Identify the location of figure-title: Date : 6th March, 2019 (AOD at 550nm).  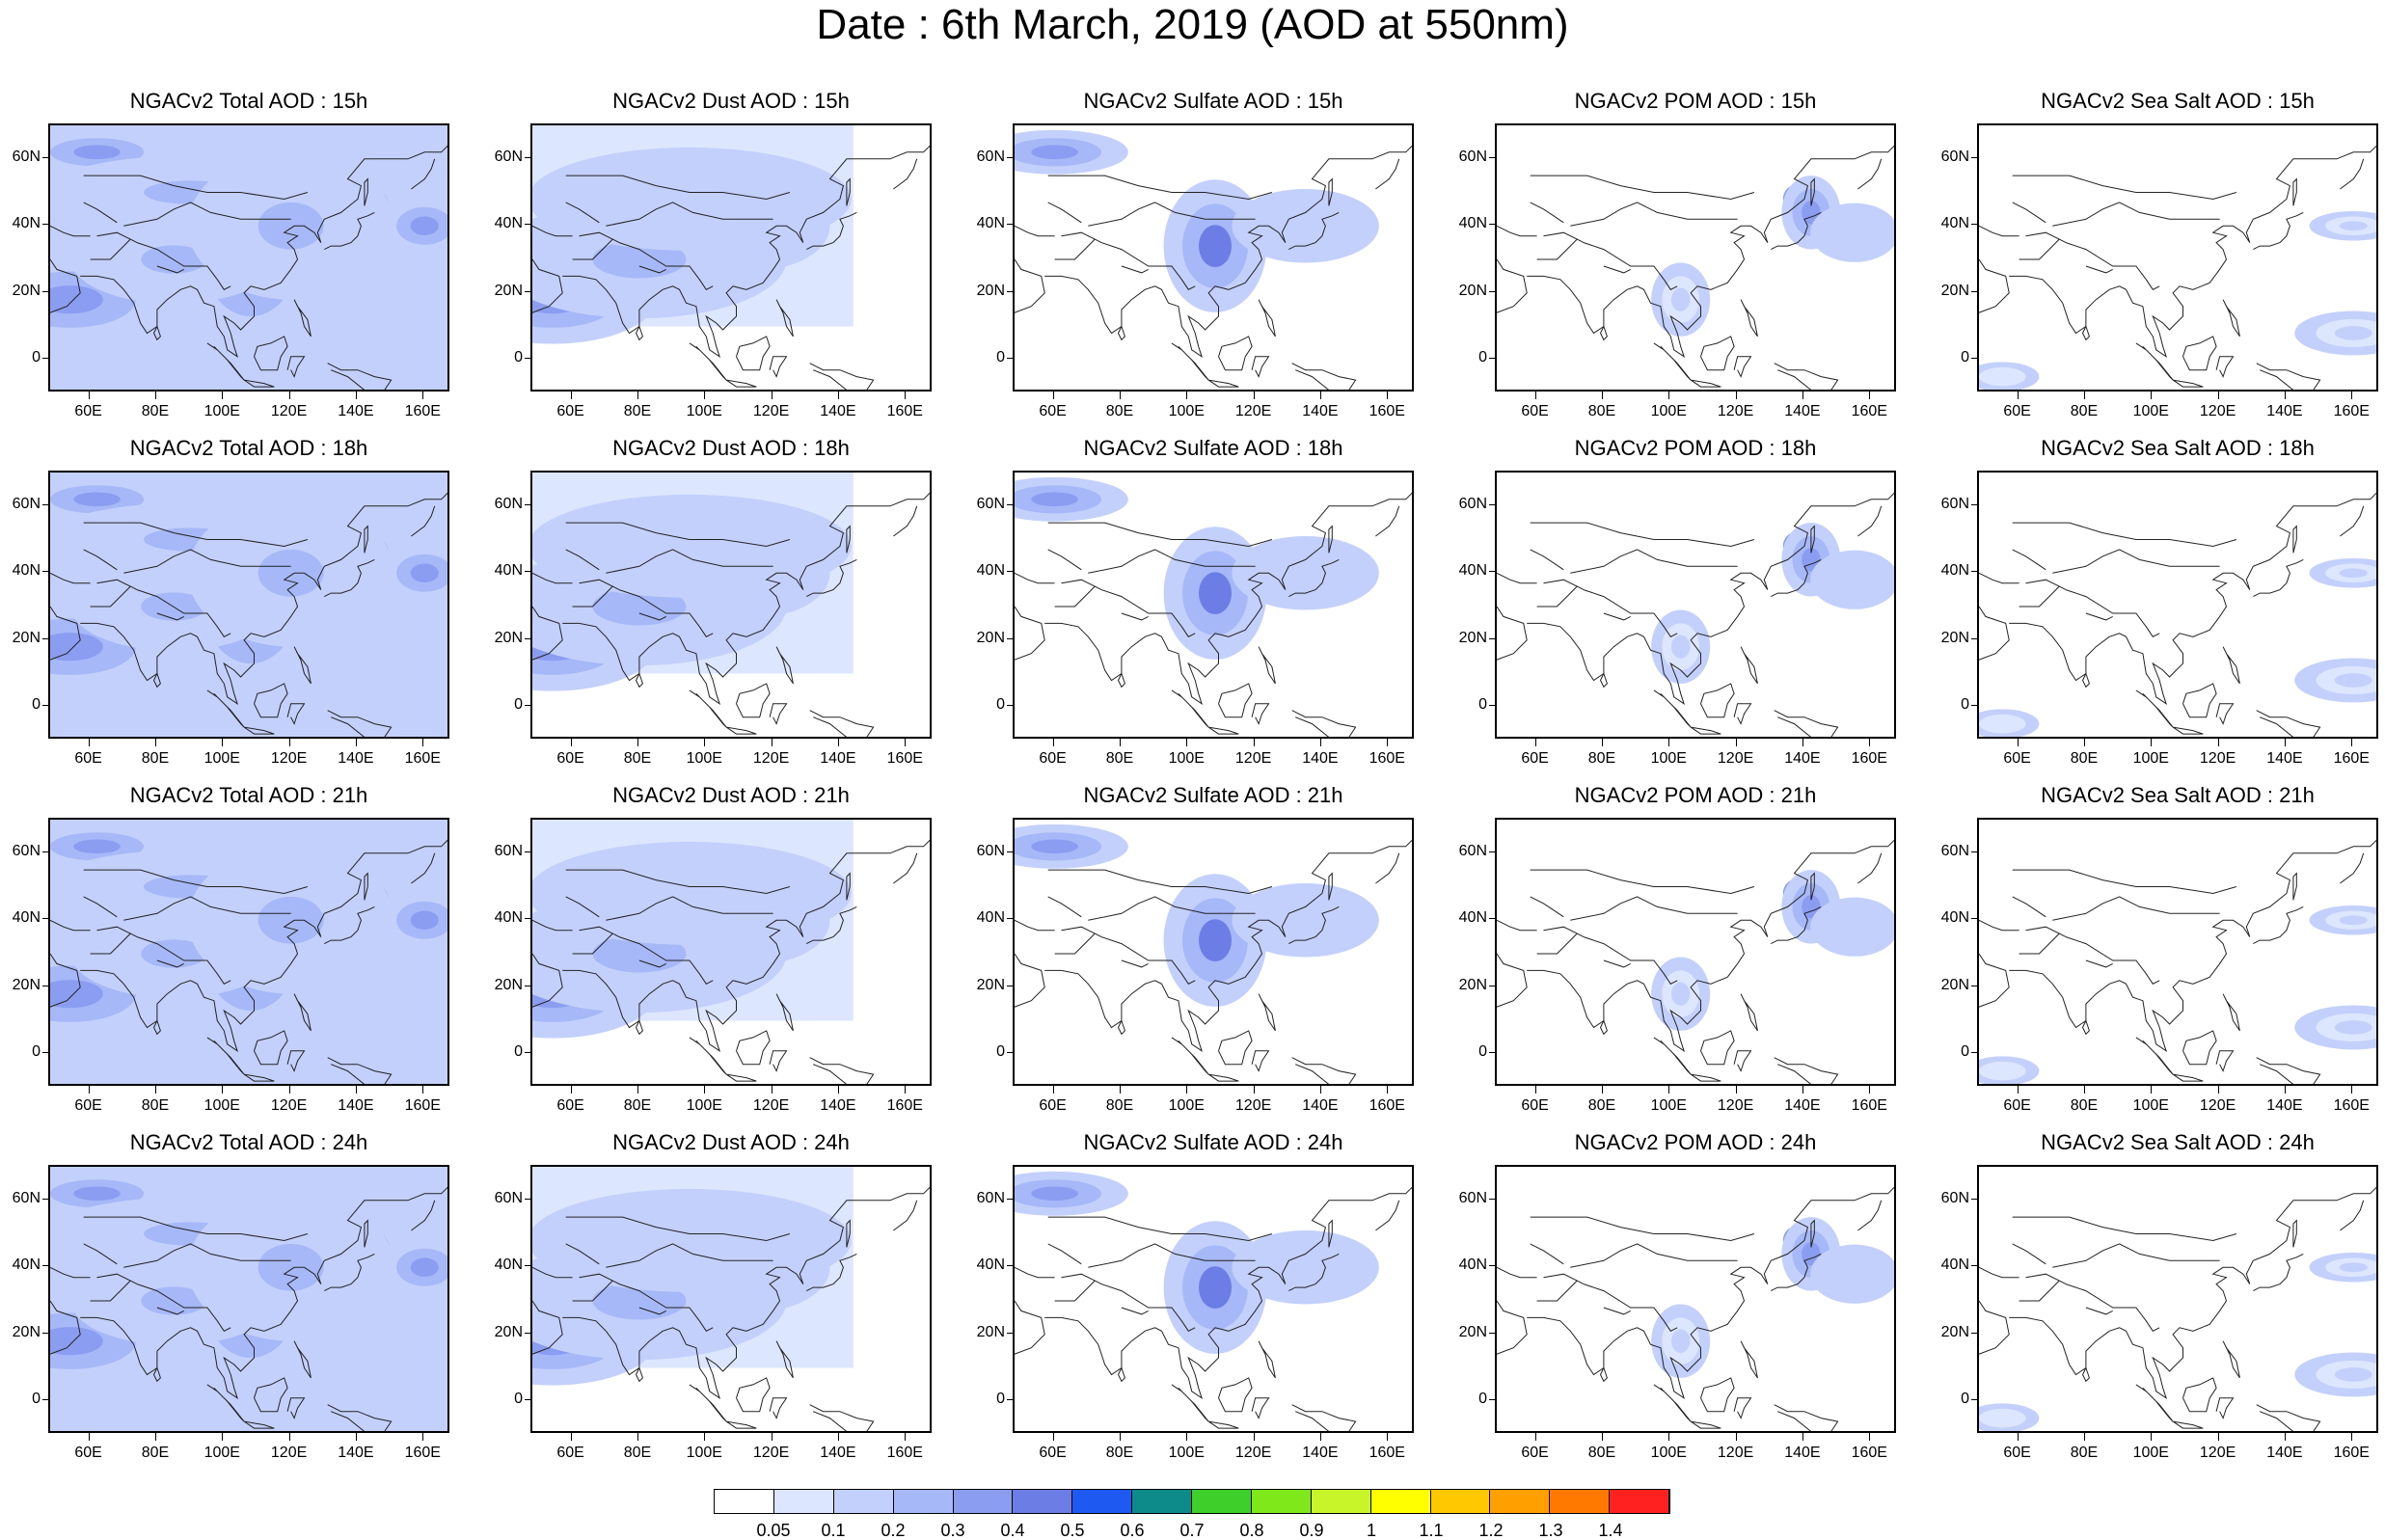
(1192, 24).